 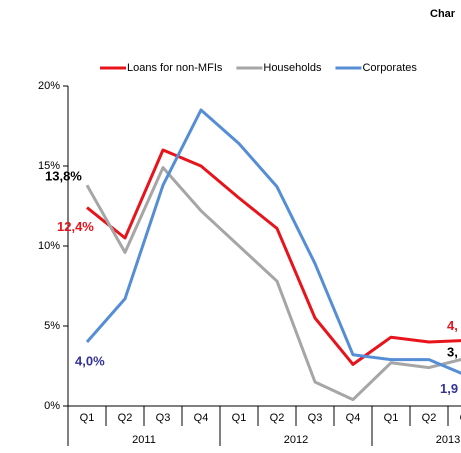 What do you see at coordinates (452, 325) in the screenshot?
I see `value-label: 4,` at bounding box center [452, 325].